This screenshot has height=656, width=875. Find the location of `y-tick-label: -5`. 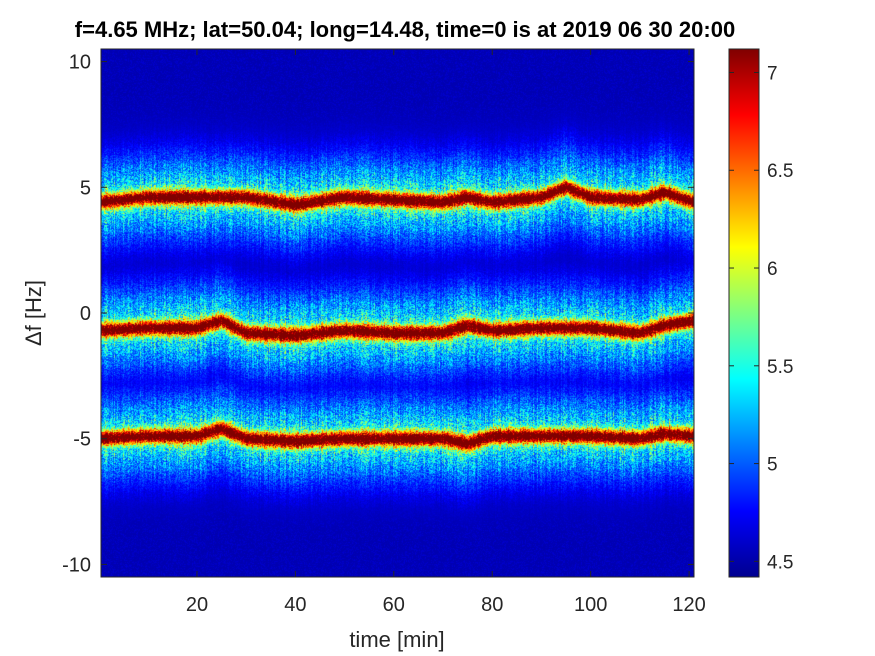

y-tick-label: -5 is located at coordinates (82, 440).